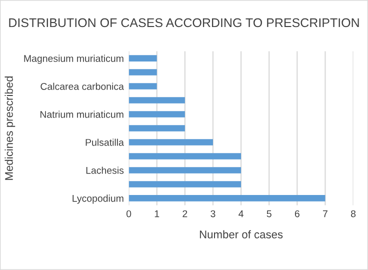  Describe the element at coordinates (241, 234) in the screenshot. I see `x-axis-title: Number of cases` at that location.